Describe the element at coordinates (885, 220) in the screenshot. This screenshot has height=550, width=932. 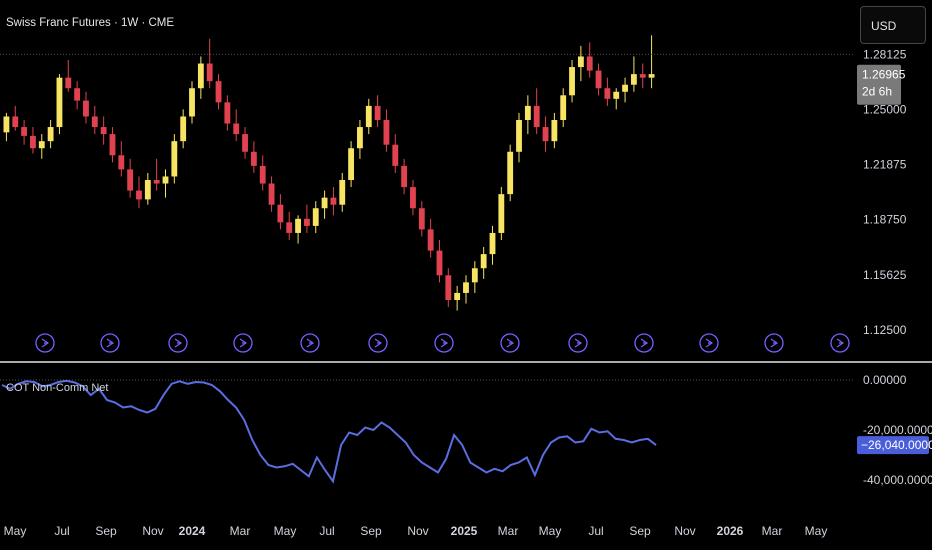
I see `price-tick-label: 1.18750` at that location.